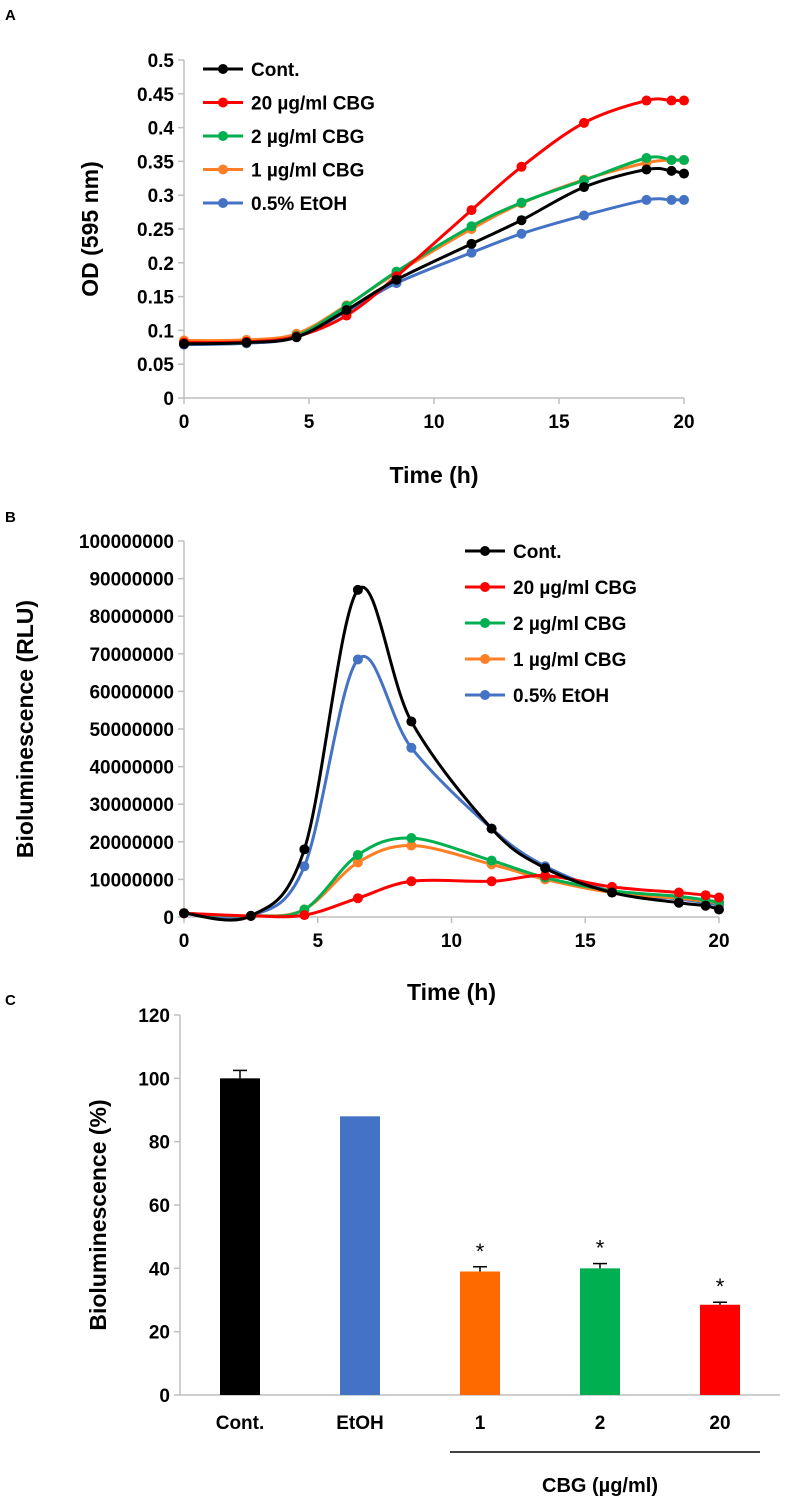  What do you see at coordinates (131, 805) in the screenshot?
I see `y-tick-label: 30000000` at bounding box center [131, 805].